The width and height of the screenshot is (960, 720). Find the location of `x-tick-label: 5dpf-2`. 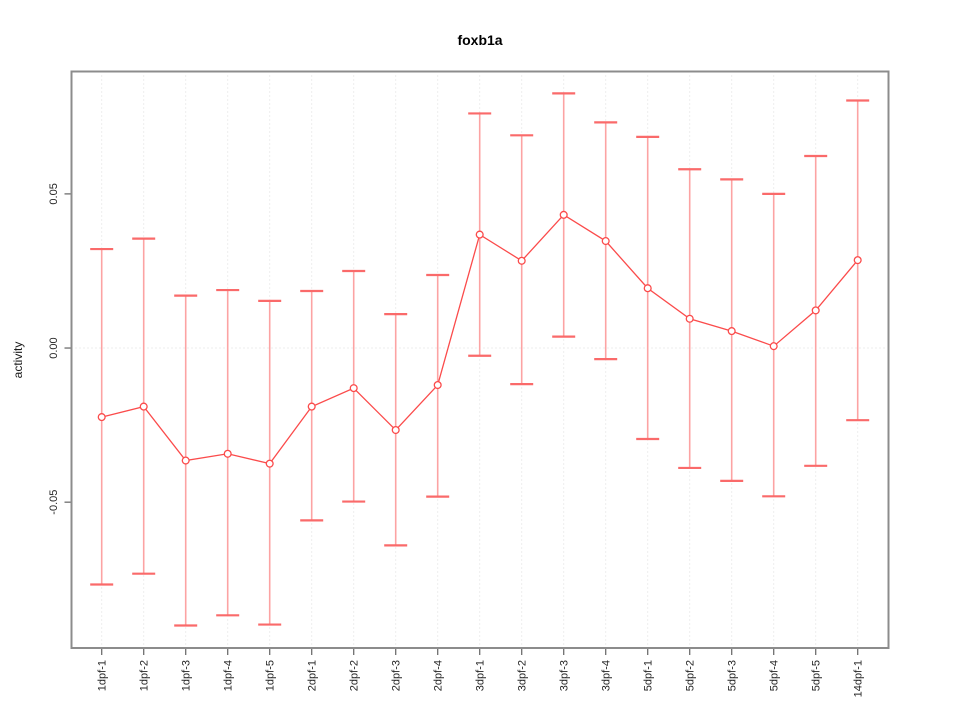

x-tick-label: 5dpf-2 is located at coordinates (691, 675).